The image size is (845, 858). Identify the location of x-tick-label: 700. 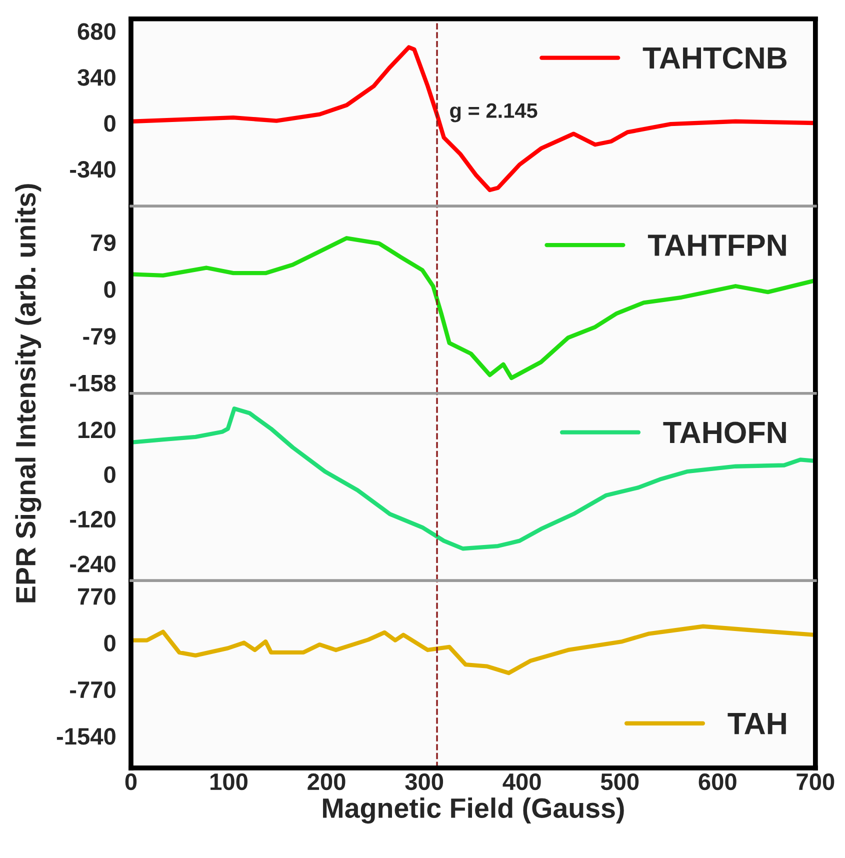
(815, 781).